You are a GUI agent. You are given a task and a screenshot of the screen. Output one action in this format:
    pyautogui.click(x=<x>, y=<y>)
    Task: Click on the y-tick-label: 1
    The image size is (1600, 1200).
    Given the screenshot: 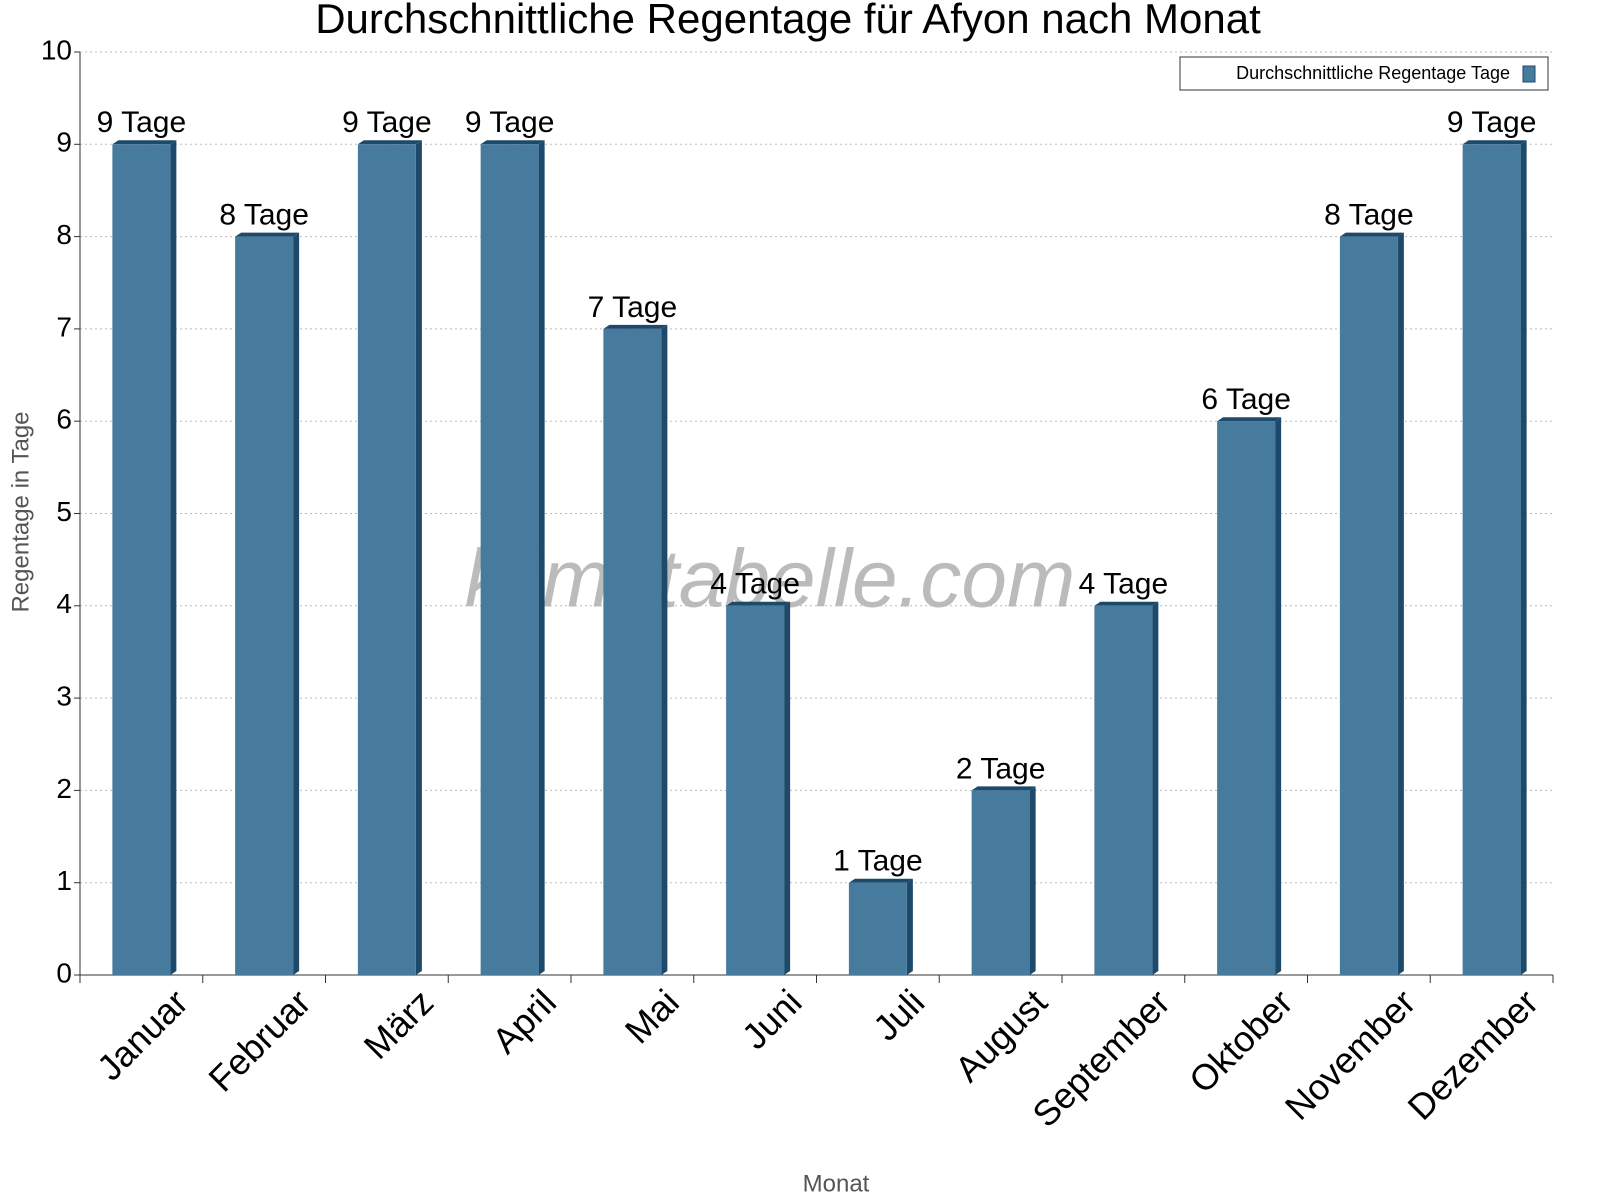 What is the action you would take?
    pyautogui.click(x=64, y=880)
    